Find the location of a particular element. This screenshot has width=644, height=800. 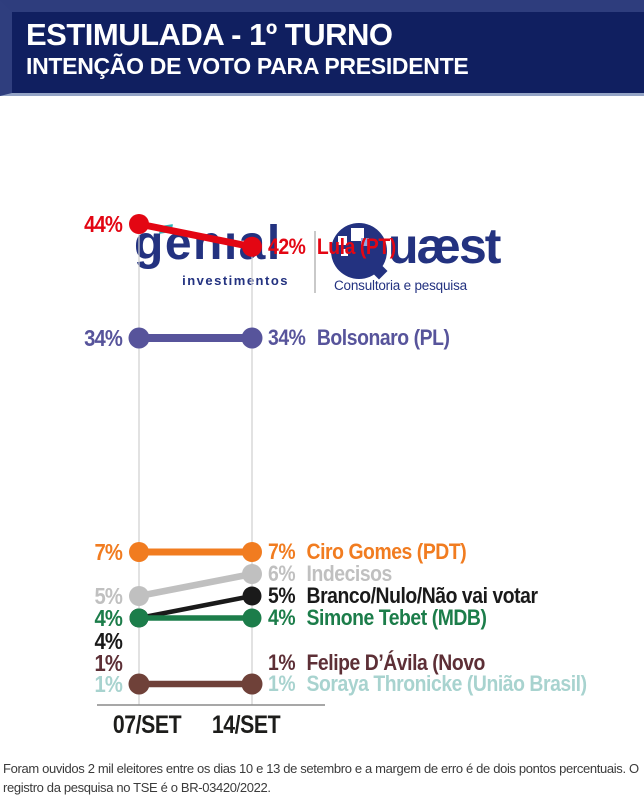

series-name-label: Lula (PT) is located at coordinates (356, 246).